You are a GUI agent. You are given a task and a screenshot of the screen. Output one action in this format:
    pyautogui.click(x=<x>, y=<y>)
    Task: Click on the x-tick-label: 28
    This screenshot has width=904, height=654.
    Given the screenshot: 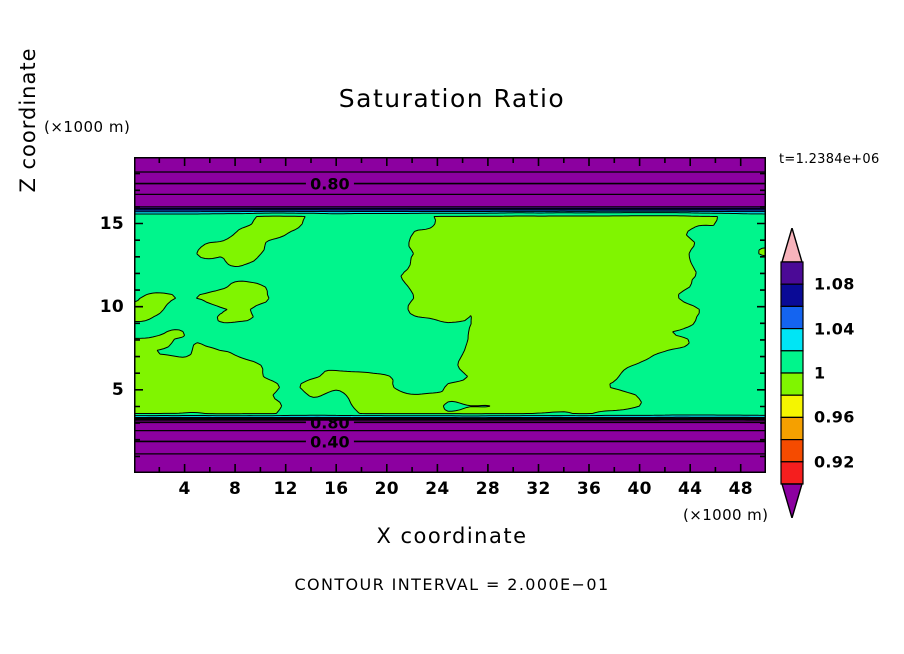 What is the action you would take?
    pyautogui.click(x=488, y=489)
    